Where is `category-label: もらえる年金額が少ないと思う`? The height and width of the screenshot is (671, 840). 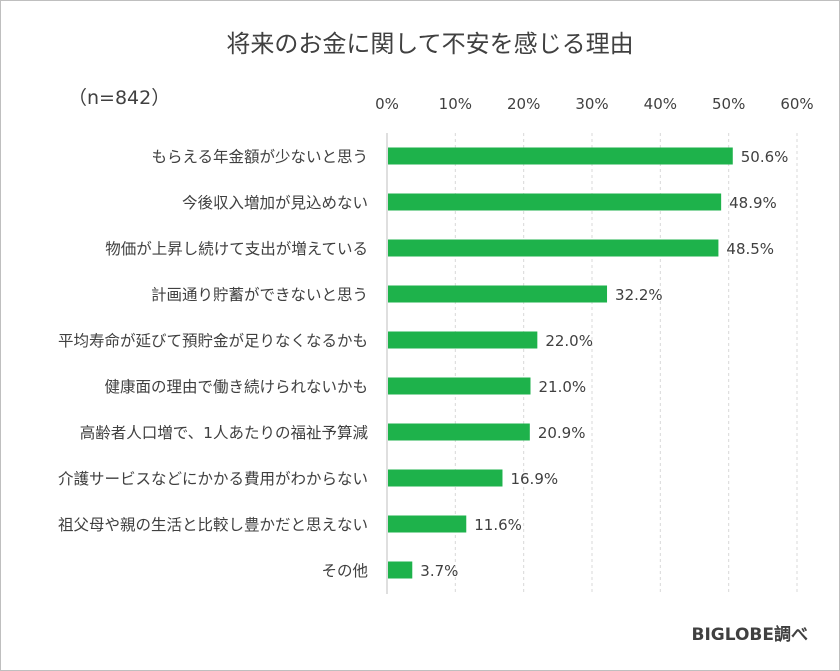
category-label: もらえる年金額が少ないと思う is located at coordinates (259, 157).